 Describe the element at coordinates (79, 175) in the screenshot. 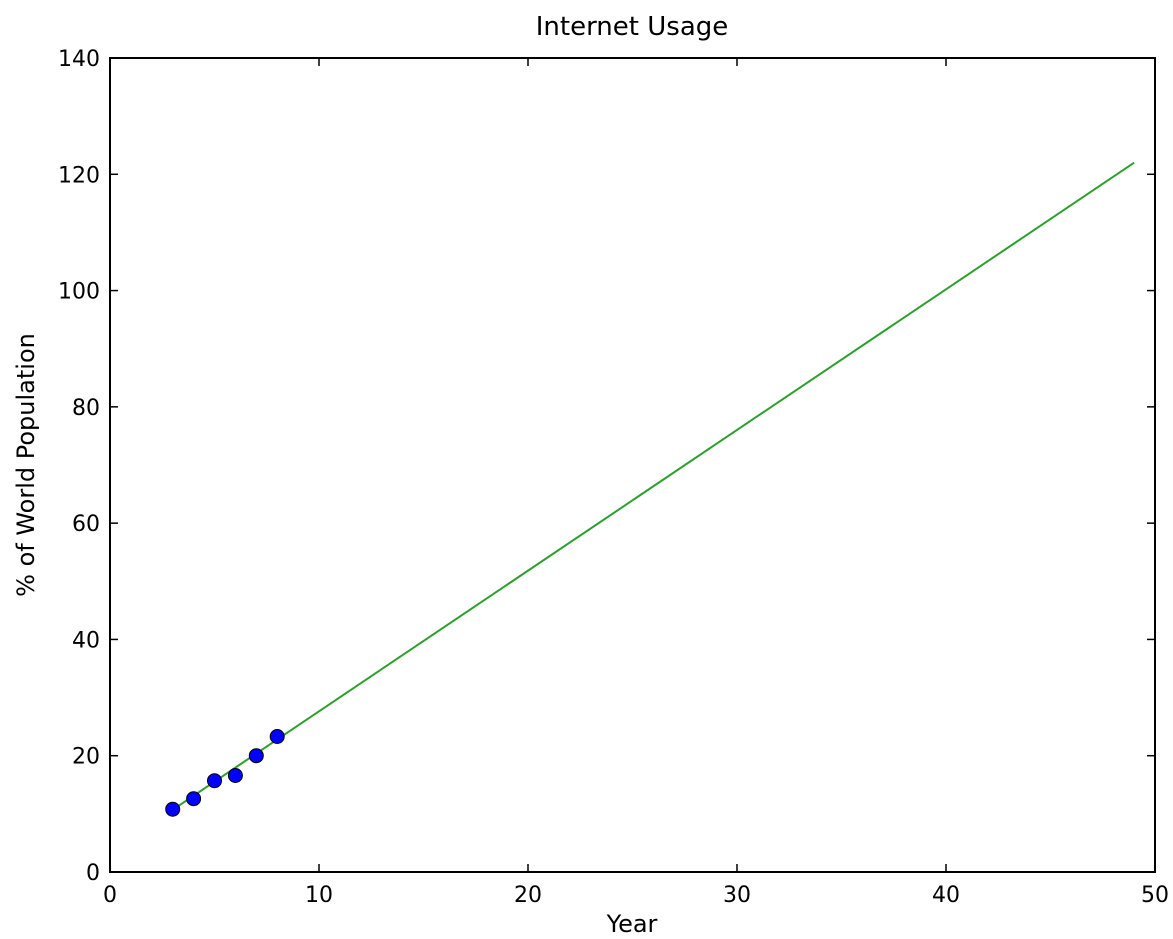

I see `y-tick-label: 120` at that location.